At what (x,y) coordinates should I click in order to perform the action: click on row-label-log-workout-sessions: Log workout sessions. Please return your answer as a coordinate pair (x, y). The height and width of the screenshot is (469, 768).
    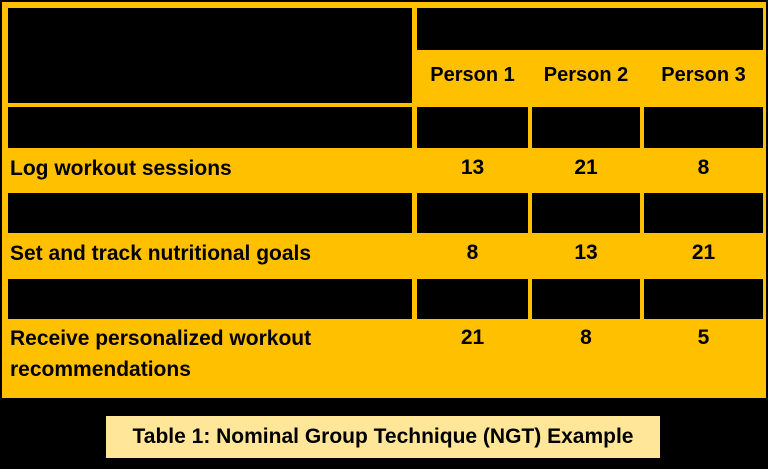
    Looking at the image, I should click on (121, 168).